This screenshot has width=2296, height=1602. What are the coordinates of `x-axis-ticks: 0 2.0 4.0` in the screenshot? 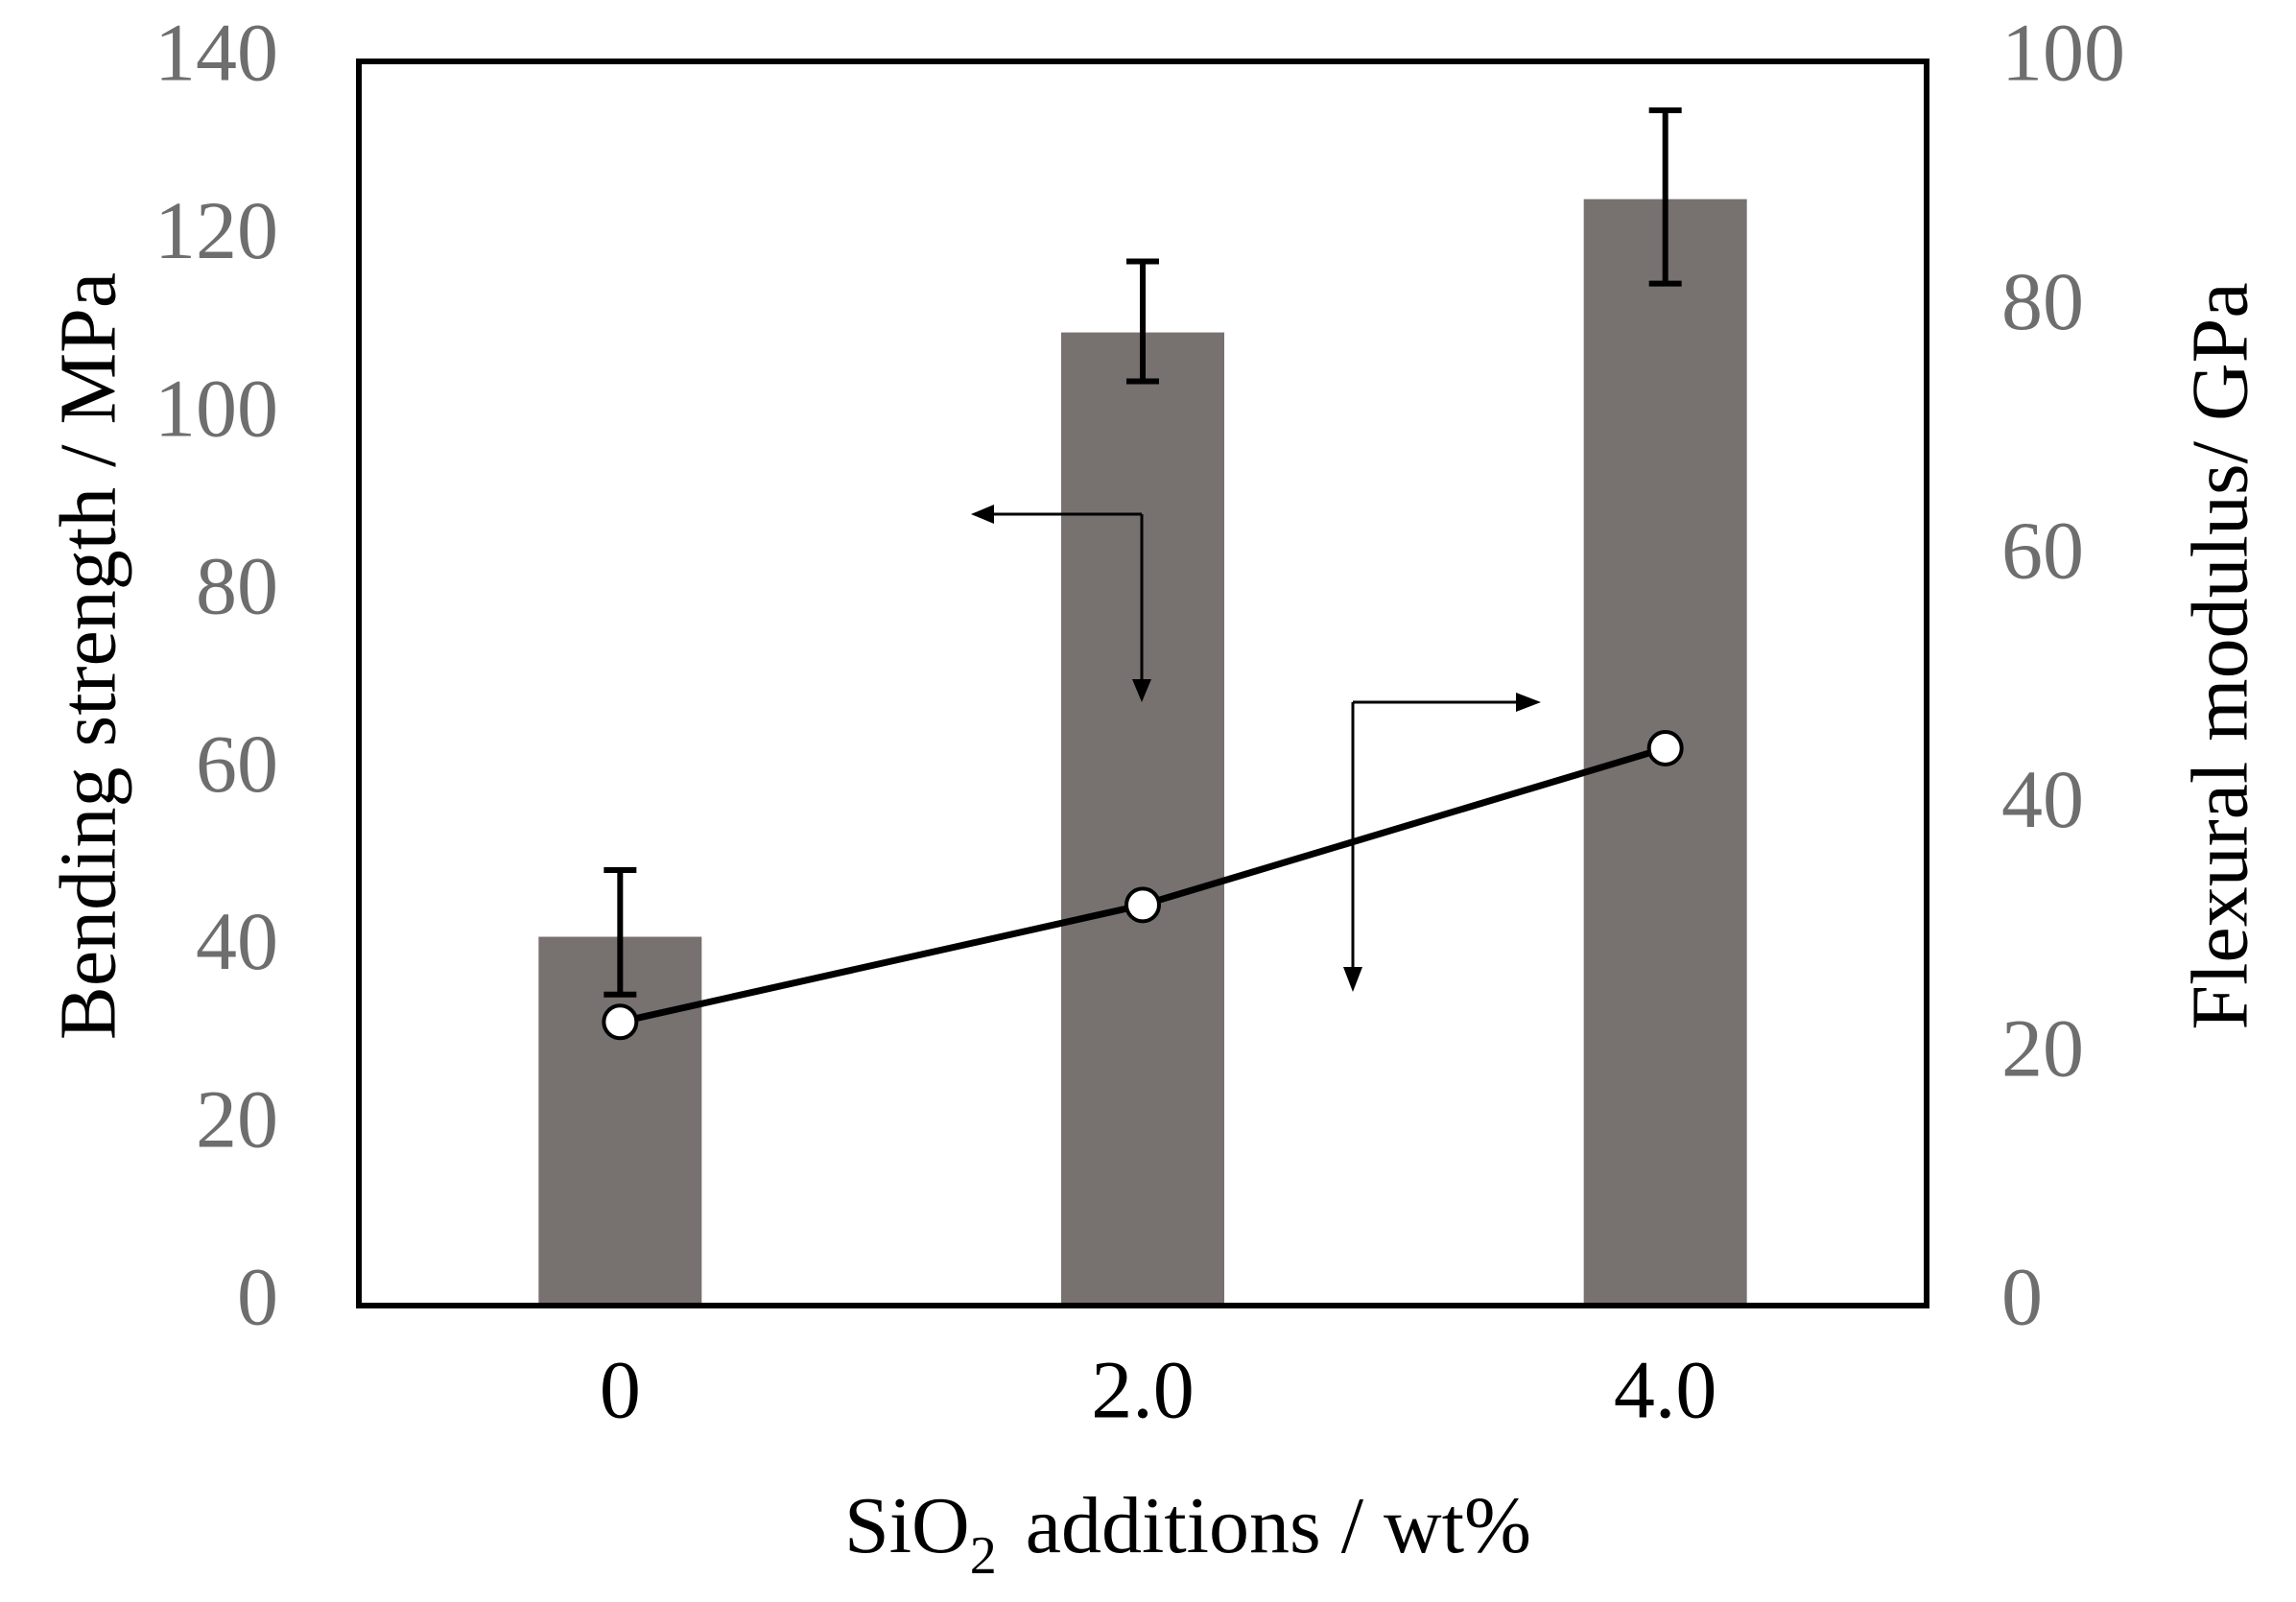 It's located at (1158, 1390).